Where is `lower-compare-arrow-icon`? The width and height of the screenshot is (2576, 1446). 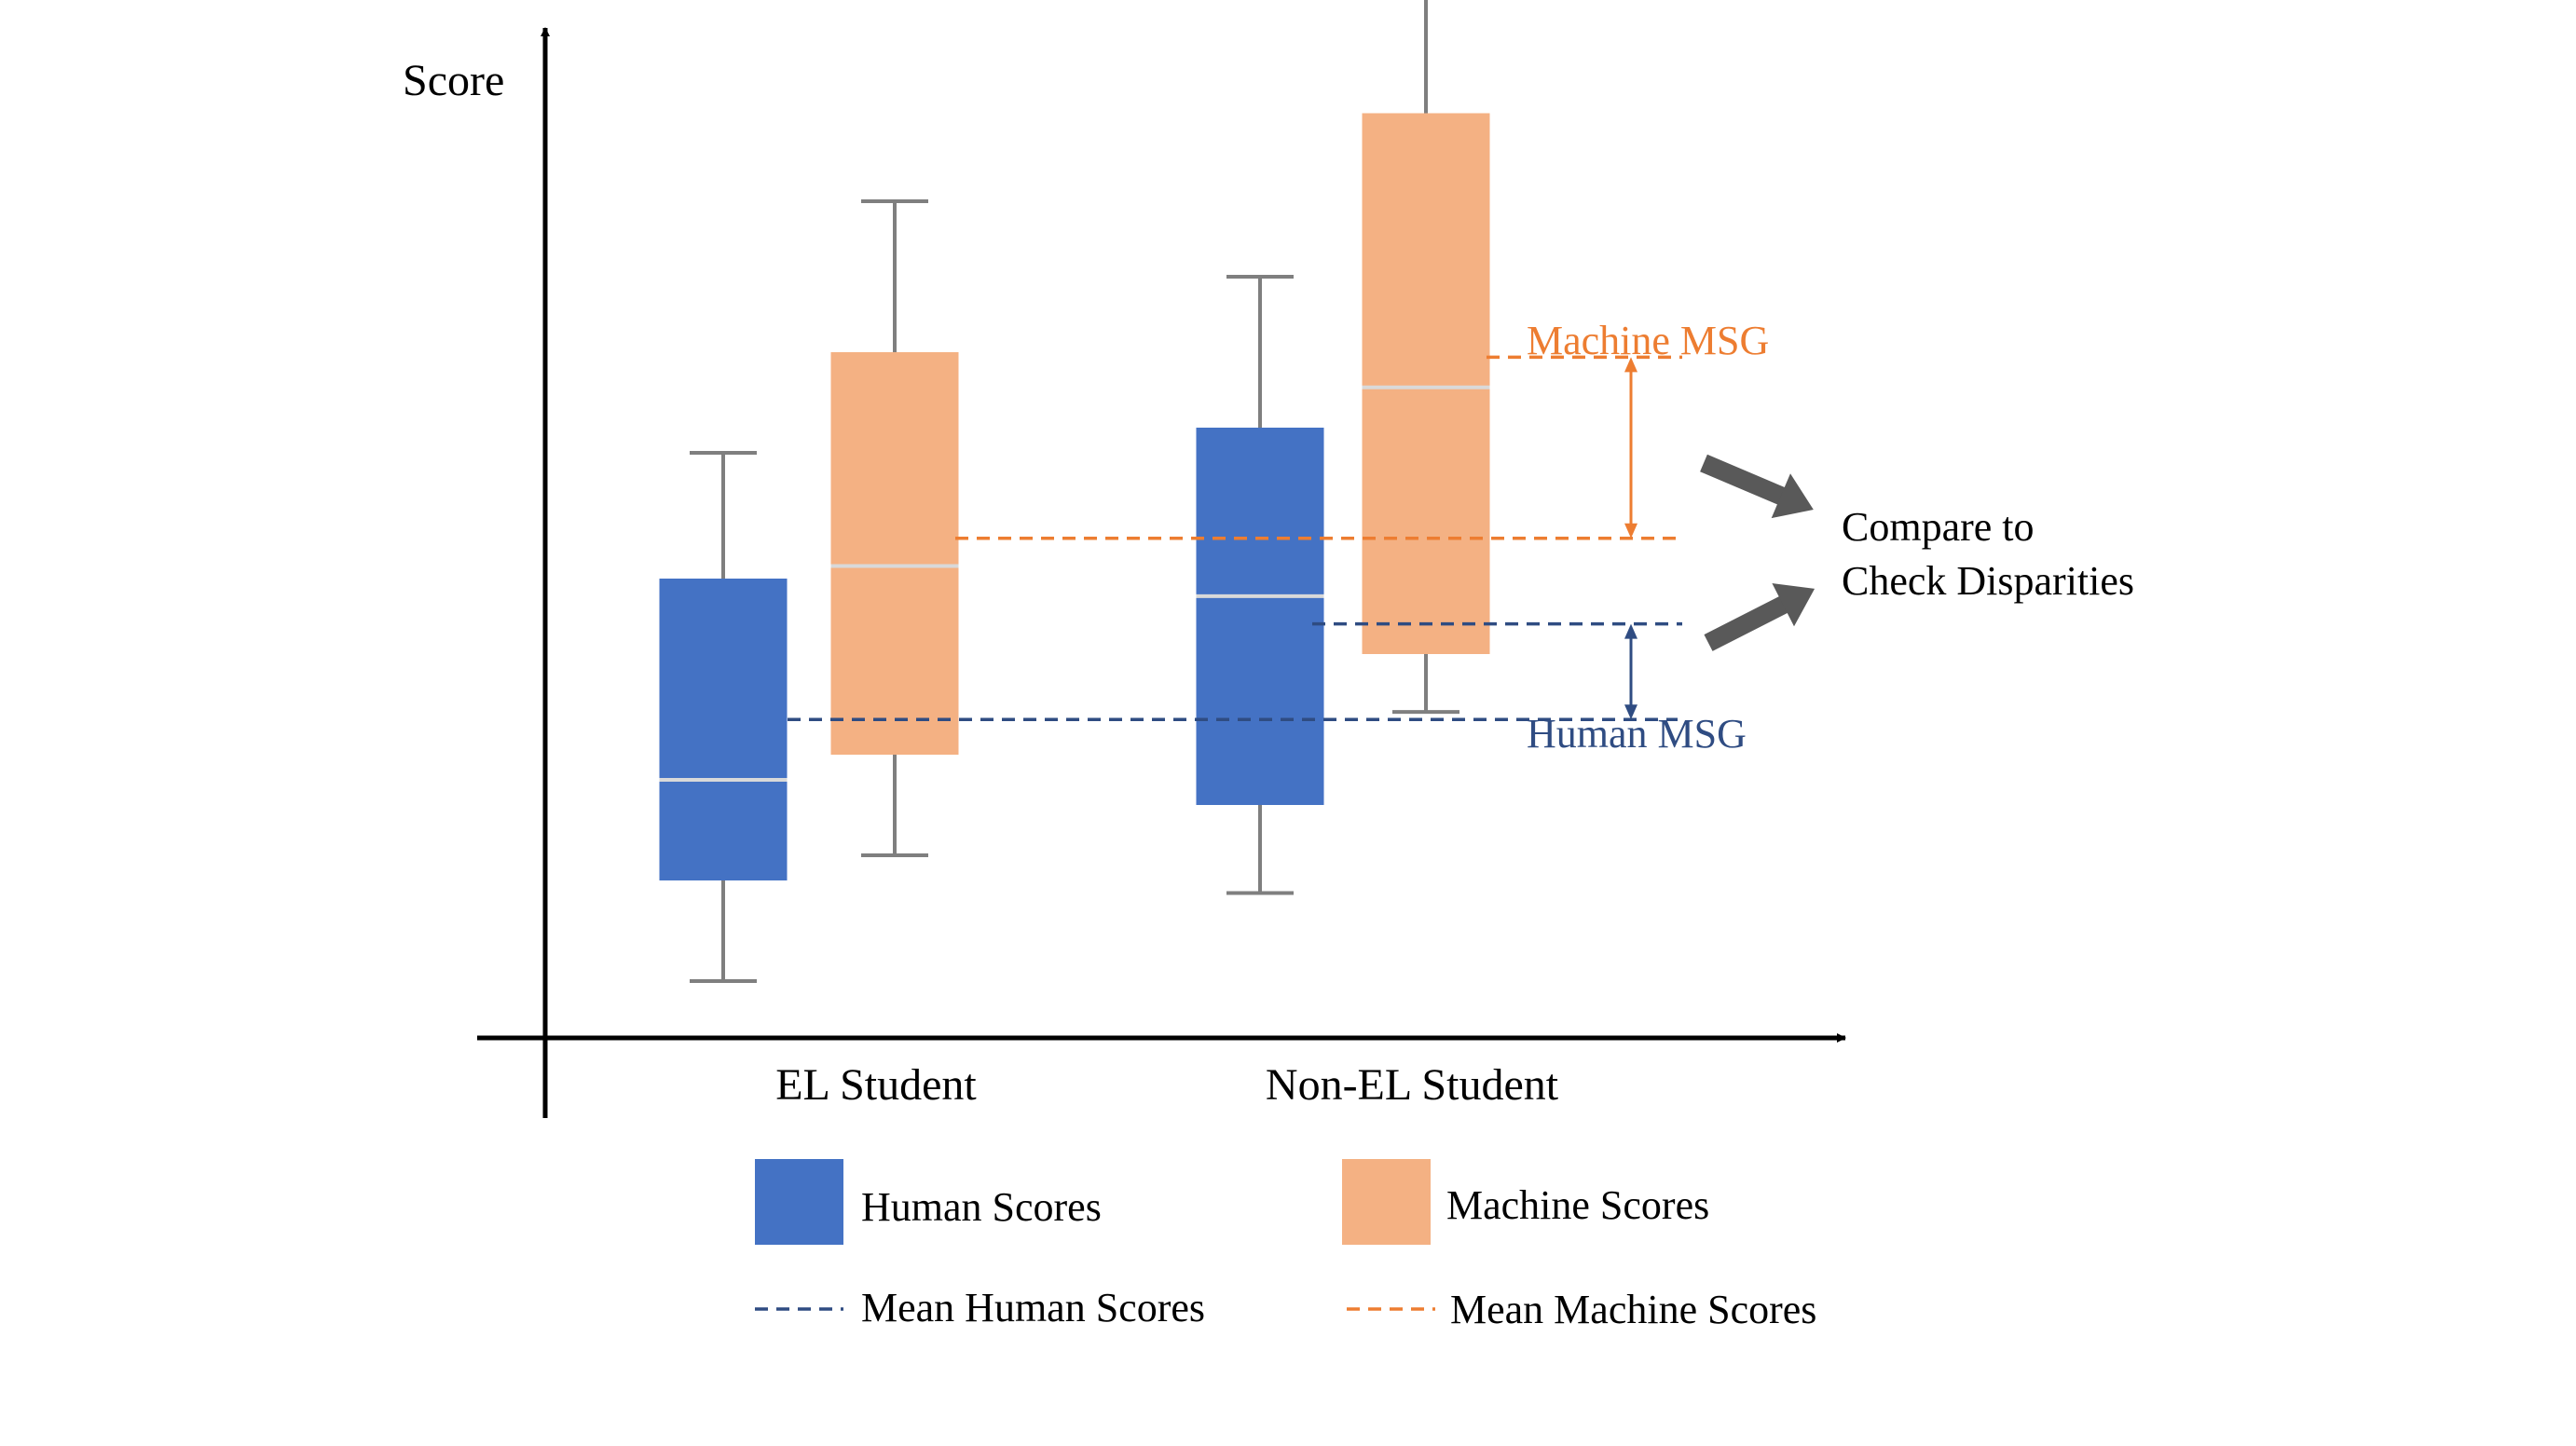
lower-compare-arrow-icon is located at coordinates (1760, 616).